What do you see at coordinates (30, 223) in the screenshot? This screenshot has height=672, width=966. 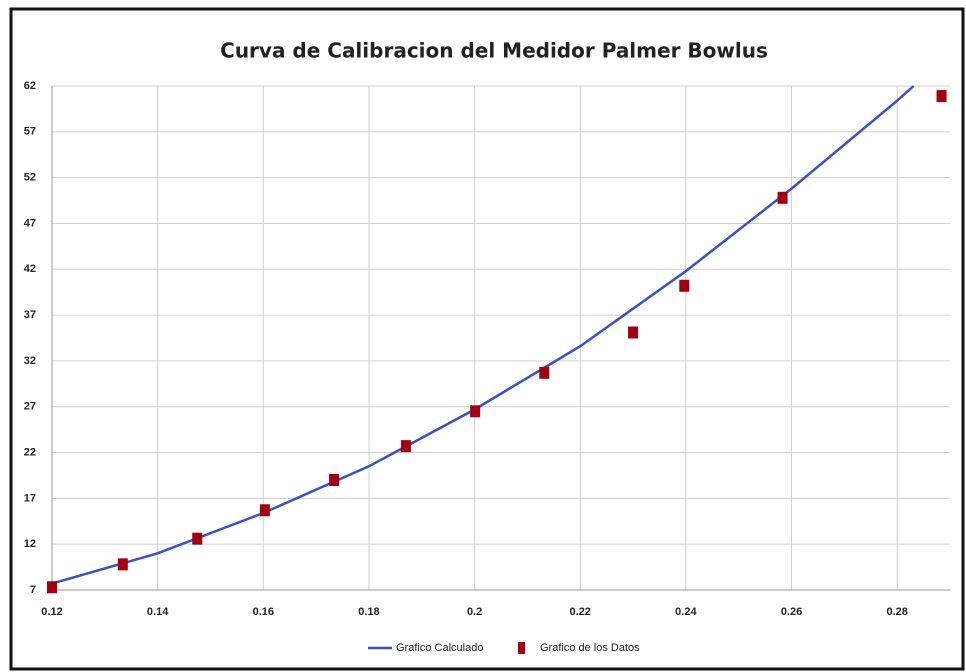 I see `y-tick-label: 47` at bounding box center [30, 223].